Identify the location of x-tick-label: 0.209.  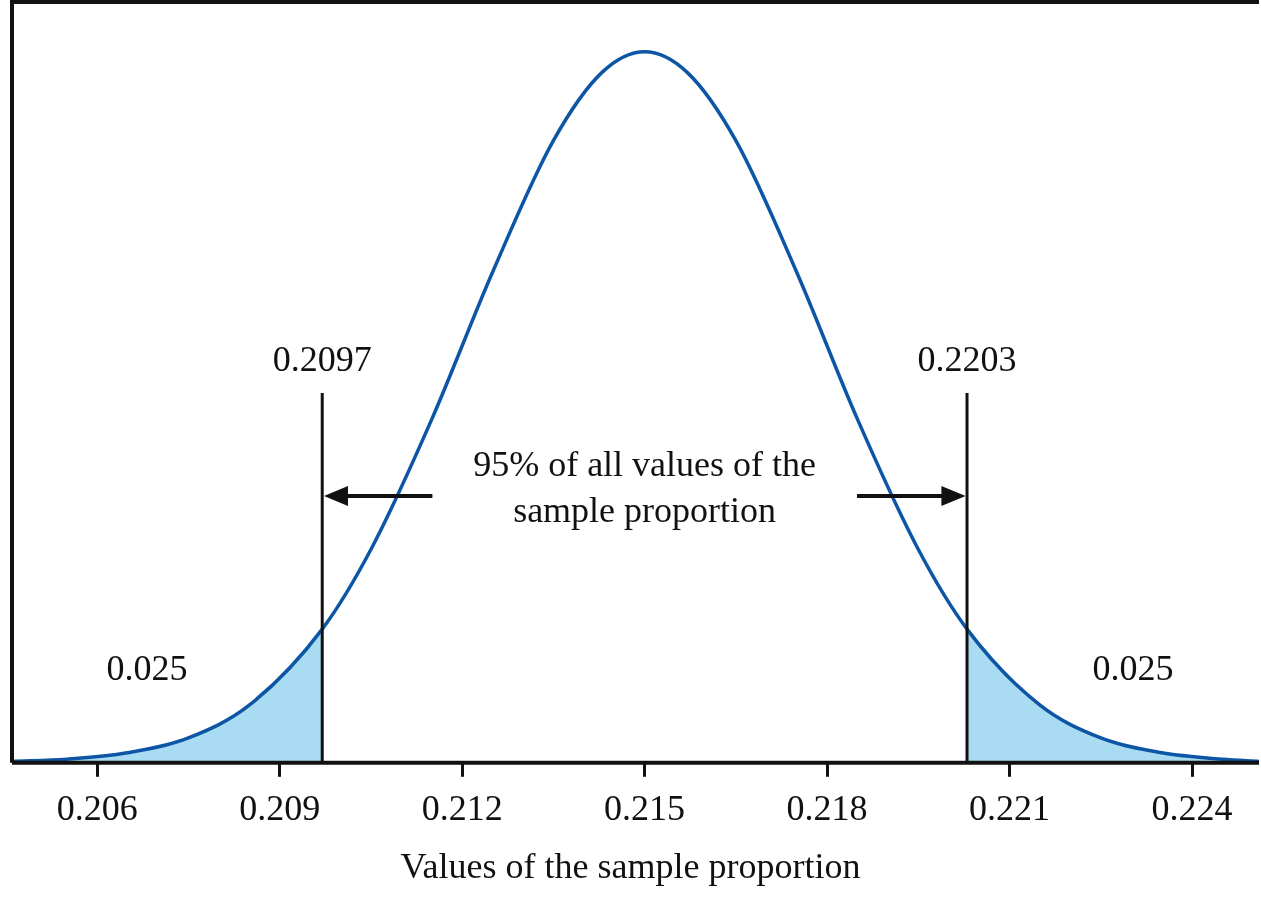
(280, 807).